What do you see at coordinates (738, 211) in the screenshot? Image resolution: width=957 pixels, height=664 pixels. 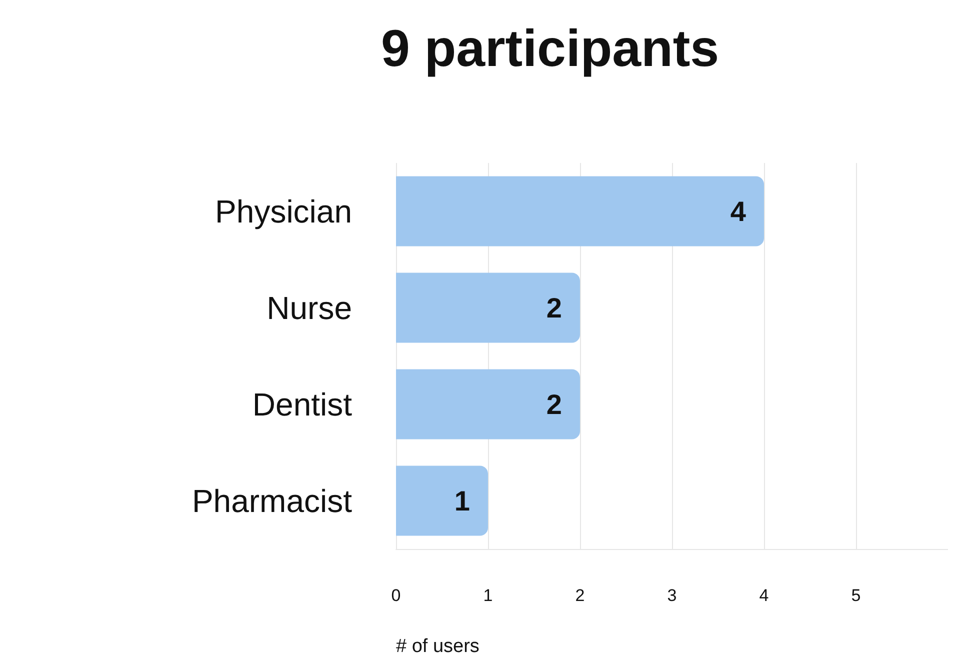 I see `data-label: 4` at bounding box center [738, 211].